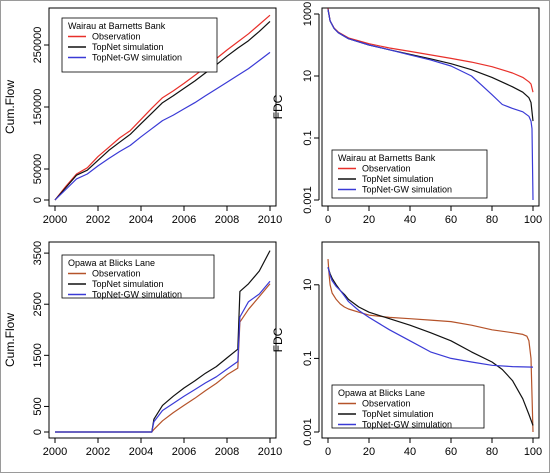 The width and height of the screenshot is (550, 473). I want to click on y-tick-label: 1000, so click(308, 14).